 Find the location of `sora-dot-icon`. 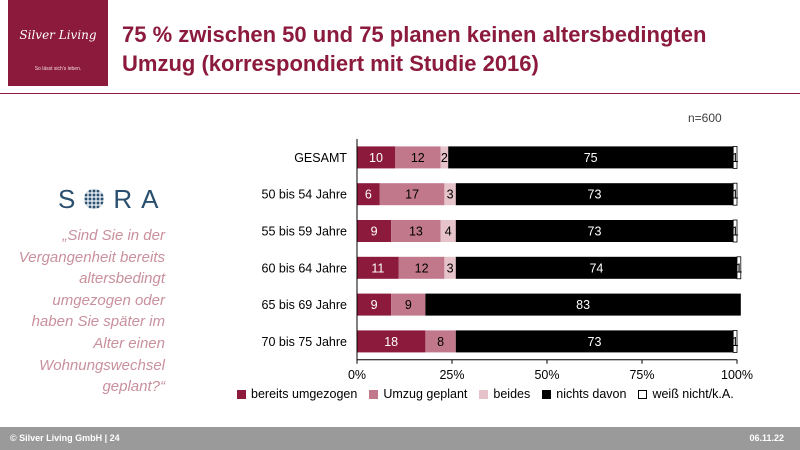

sora-dot-icon is located at coordinates (94, 199).